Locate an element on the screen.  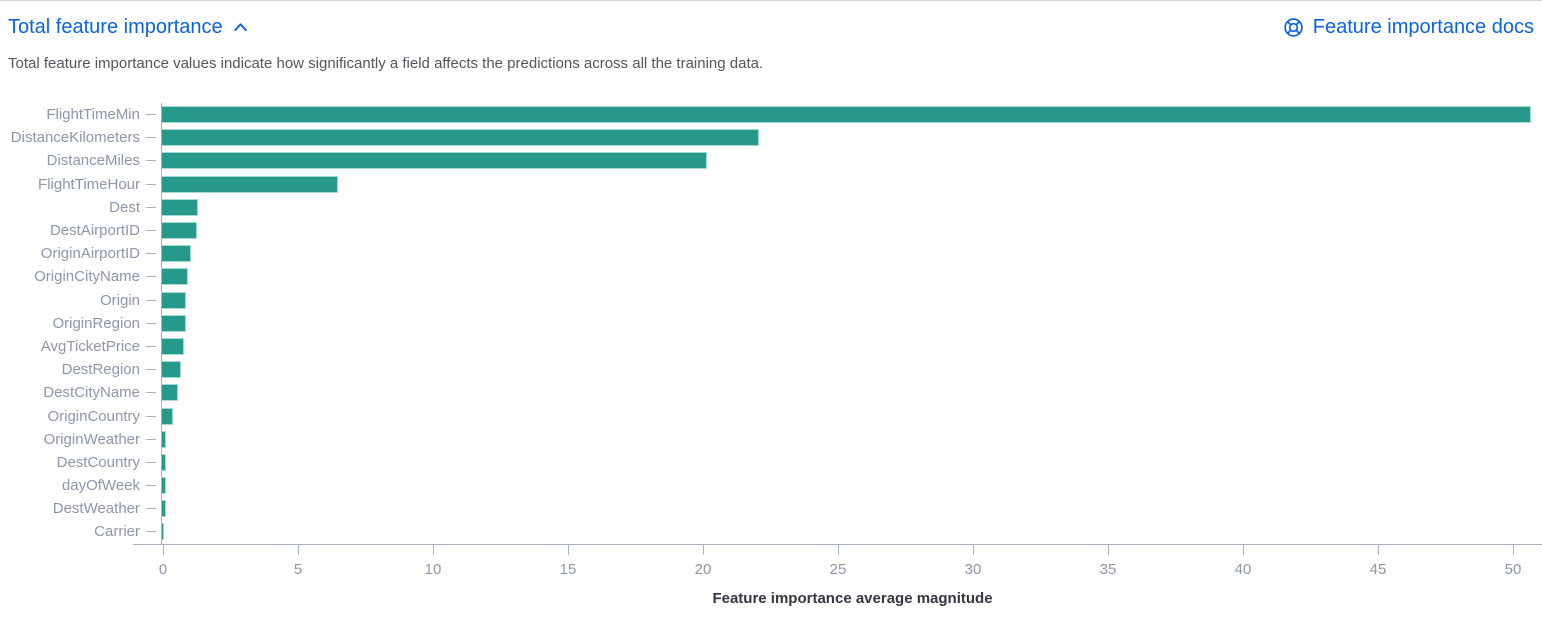
bar-dayOfWeek is located at coordinates (164, 486).